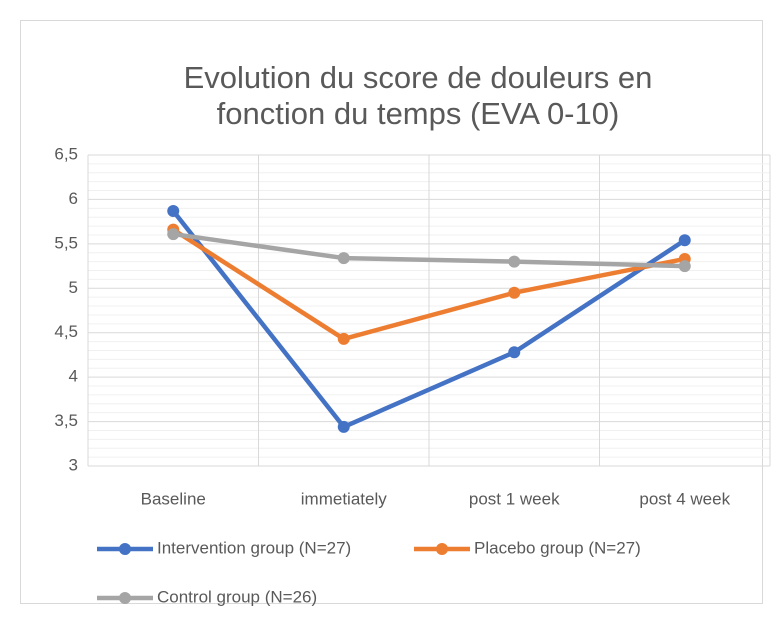 The height and width of the screenshot is (624, 783). Describe the element at coordinates (418, 77) in the screenshot. I see `chart-title: Evolution du score de douleurs en` at that location.